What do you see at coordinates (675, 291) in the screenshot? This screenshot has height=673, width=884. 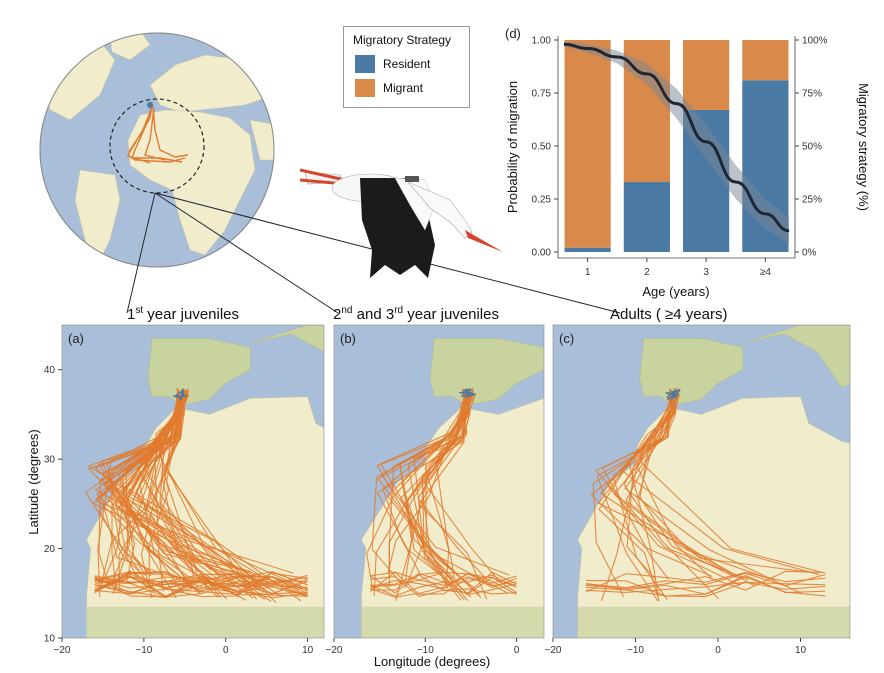 I see `x-axis-label: Age (years)` at bounding box center [675, 291].